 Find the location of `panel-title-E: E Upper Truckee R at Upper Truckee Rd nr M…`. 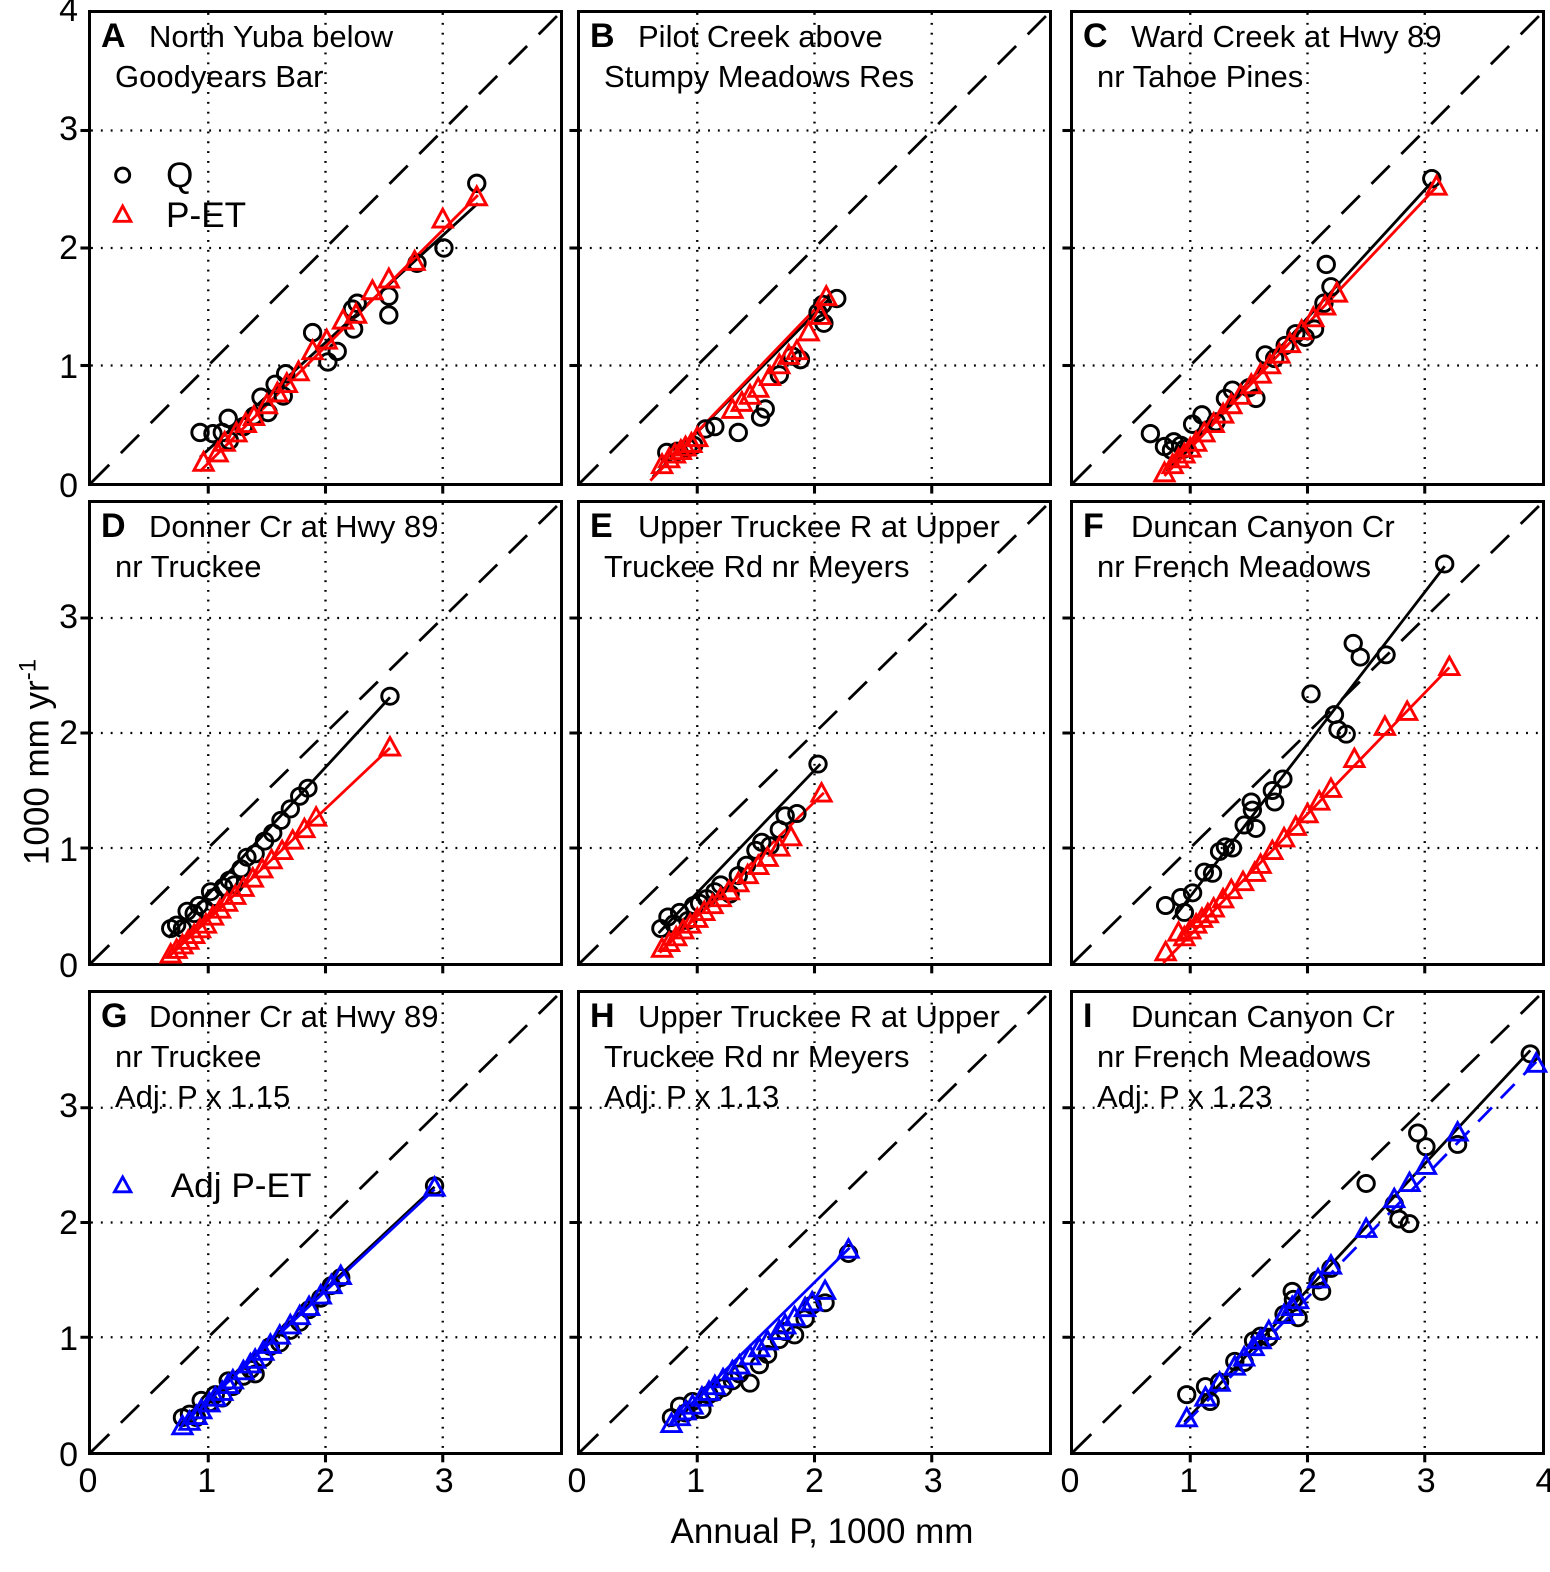

panel-title-E: E Upper Truckee R at Upper Truckee Rd nr M… is located at coordinates (795, 546).